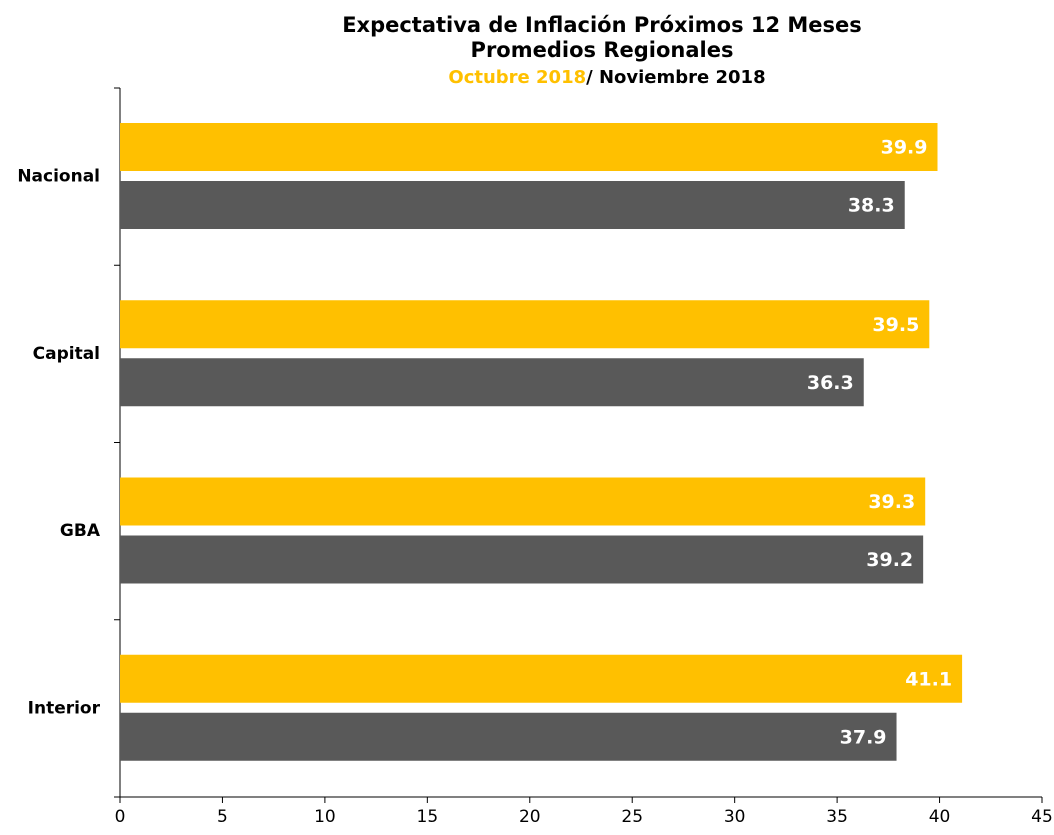 The width and height of the screenshot is (1054, 835). What do you see at coordinates (222, 817) in the screenshot?
I see `x-tick-label: 5` at bounding box center [222, 817].